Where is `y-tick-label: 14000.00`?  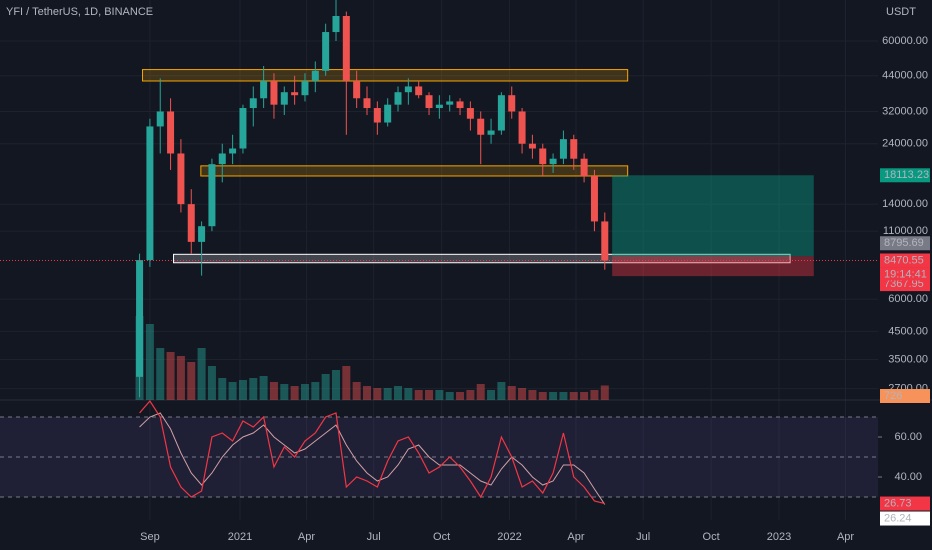 y-tick-label: 14000.00 is located at coordinates (905, 204).